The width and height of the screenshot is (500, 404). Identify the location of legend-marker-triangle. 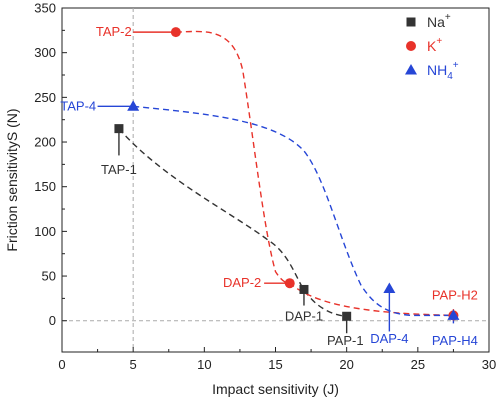
(411, 69).